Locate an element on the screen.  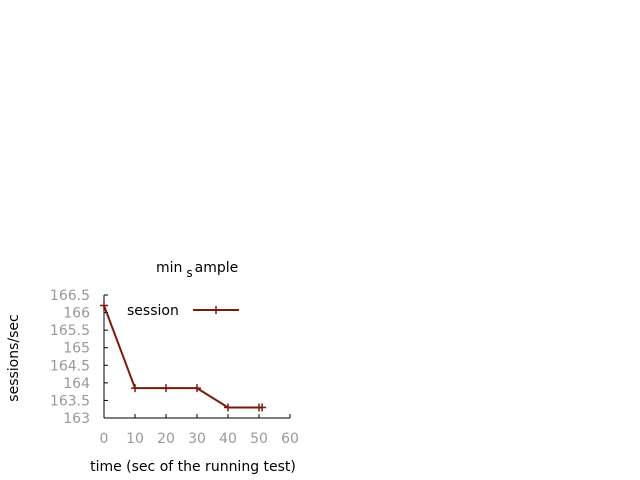
series-layer is located at coordinates (183, 356).